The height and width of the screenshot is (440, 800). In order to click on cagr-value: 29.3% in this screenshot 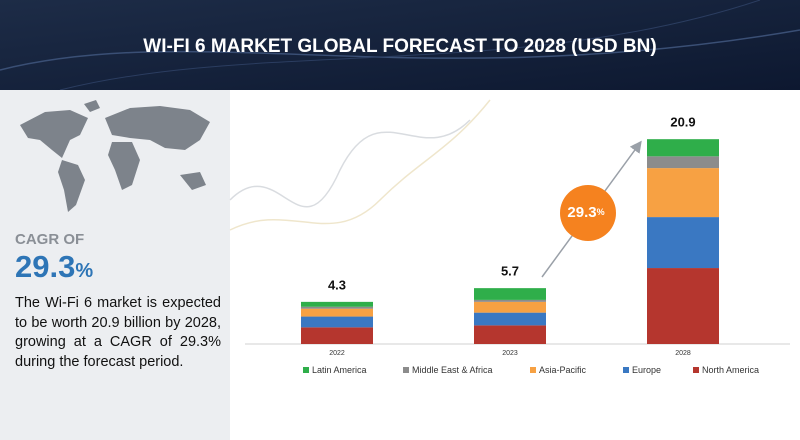, I will do `click(118, 267)`.